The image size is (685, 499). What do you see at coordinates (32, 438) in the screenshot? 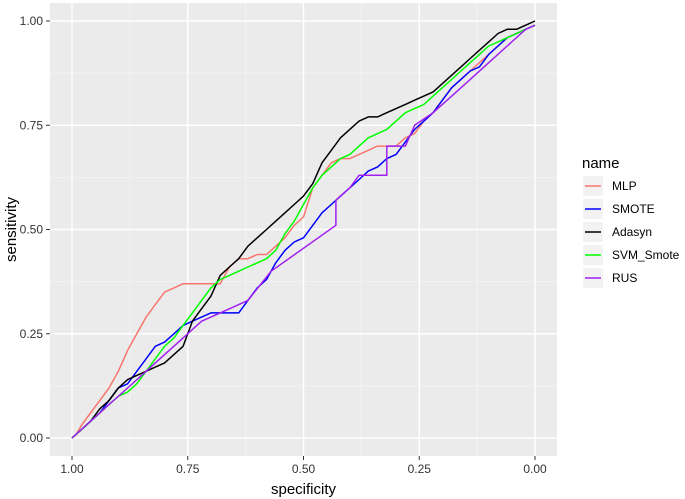
I see `y-tick-label: 0.00` at bounding box center [32, 438].